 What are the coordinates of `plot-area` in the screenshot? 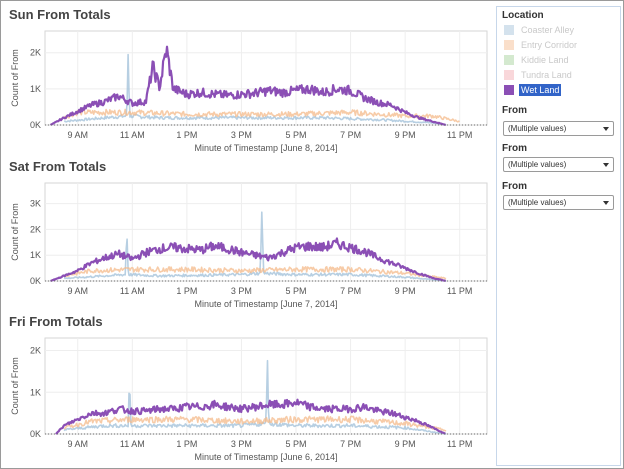 It's located at (266, 78).